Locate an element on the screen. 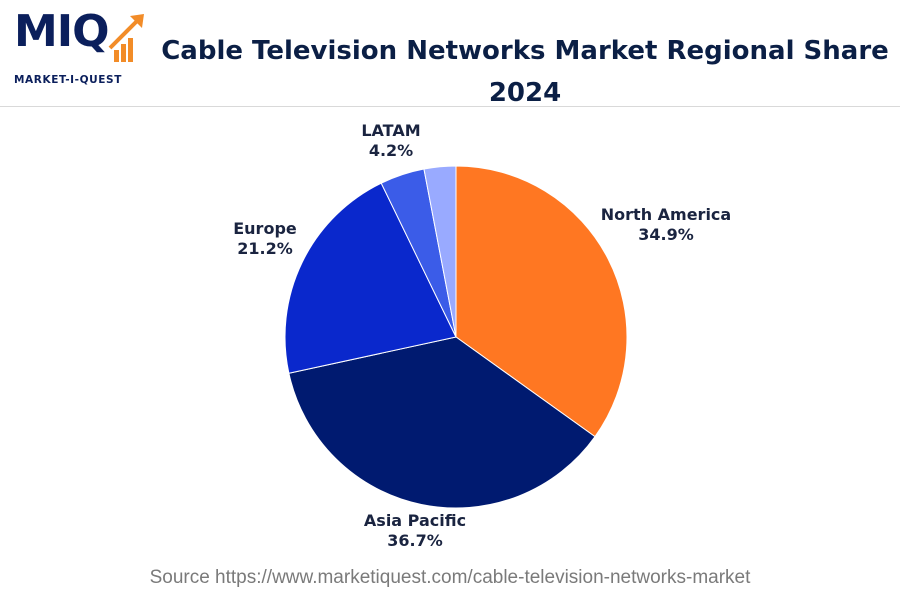 The image size is (900, 600). slice-label-north-america: North America is located at coordinates (666, 214).